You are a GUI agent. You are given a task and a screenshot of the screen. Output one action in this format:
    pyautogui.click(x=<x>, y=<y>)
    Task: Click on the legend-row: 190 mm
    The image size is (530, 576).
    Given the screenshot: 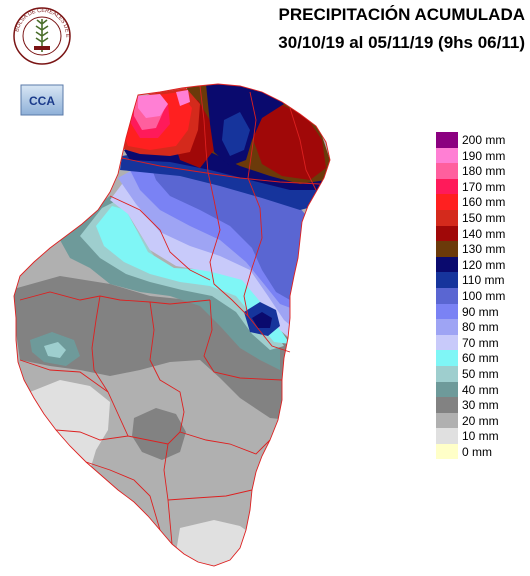 What is the action you would take?
    pyautogui.click(x=481, y=155)
    